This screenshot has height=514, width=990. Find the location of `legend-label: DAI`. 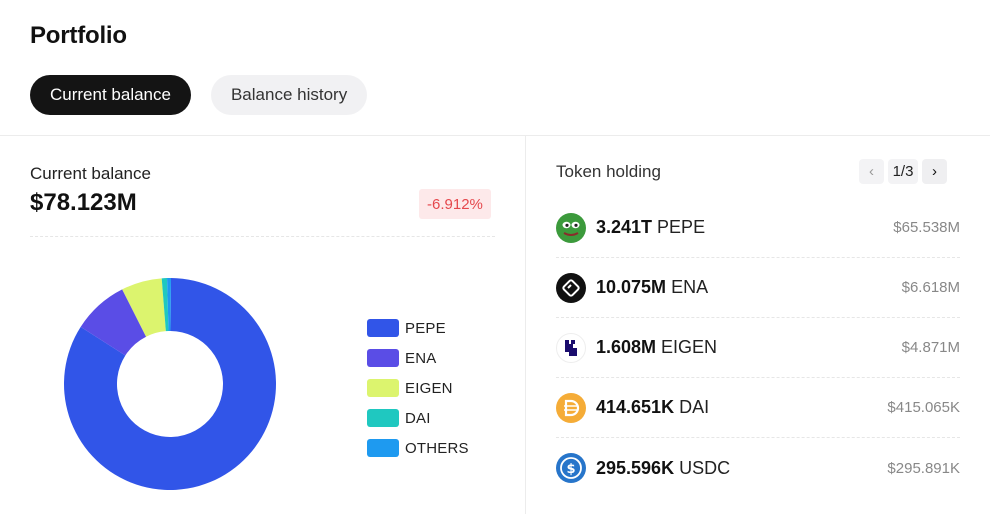

legend-label: DAI is located at coordinates (418, 418).